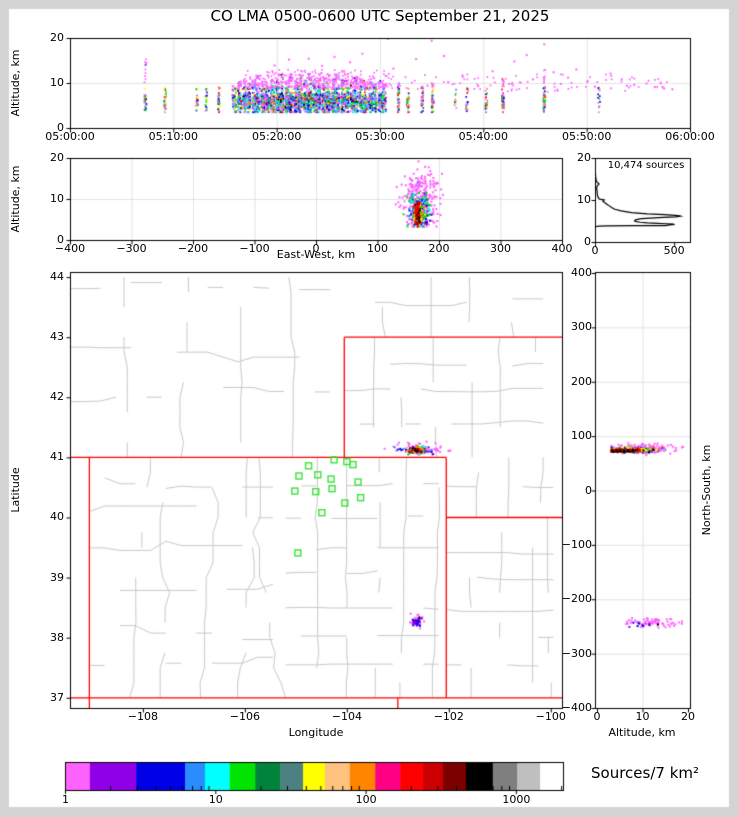 This screenshot has width=738, height=817. Describe the element at coordinates (173, 136) in the screenshot. I see `tick-label: 05:10:00` at that location.